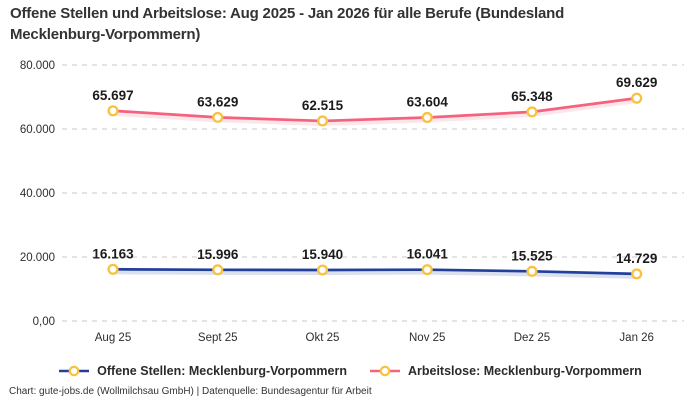 The height and width of the screenshot is (400, 700). Describe the element at coordinates (37, 258) in the screenshot. I see `y-axis-tick-label: 20.000` at that location.